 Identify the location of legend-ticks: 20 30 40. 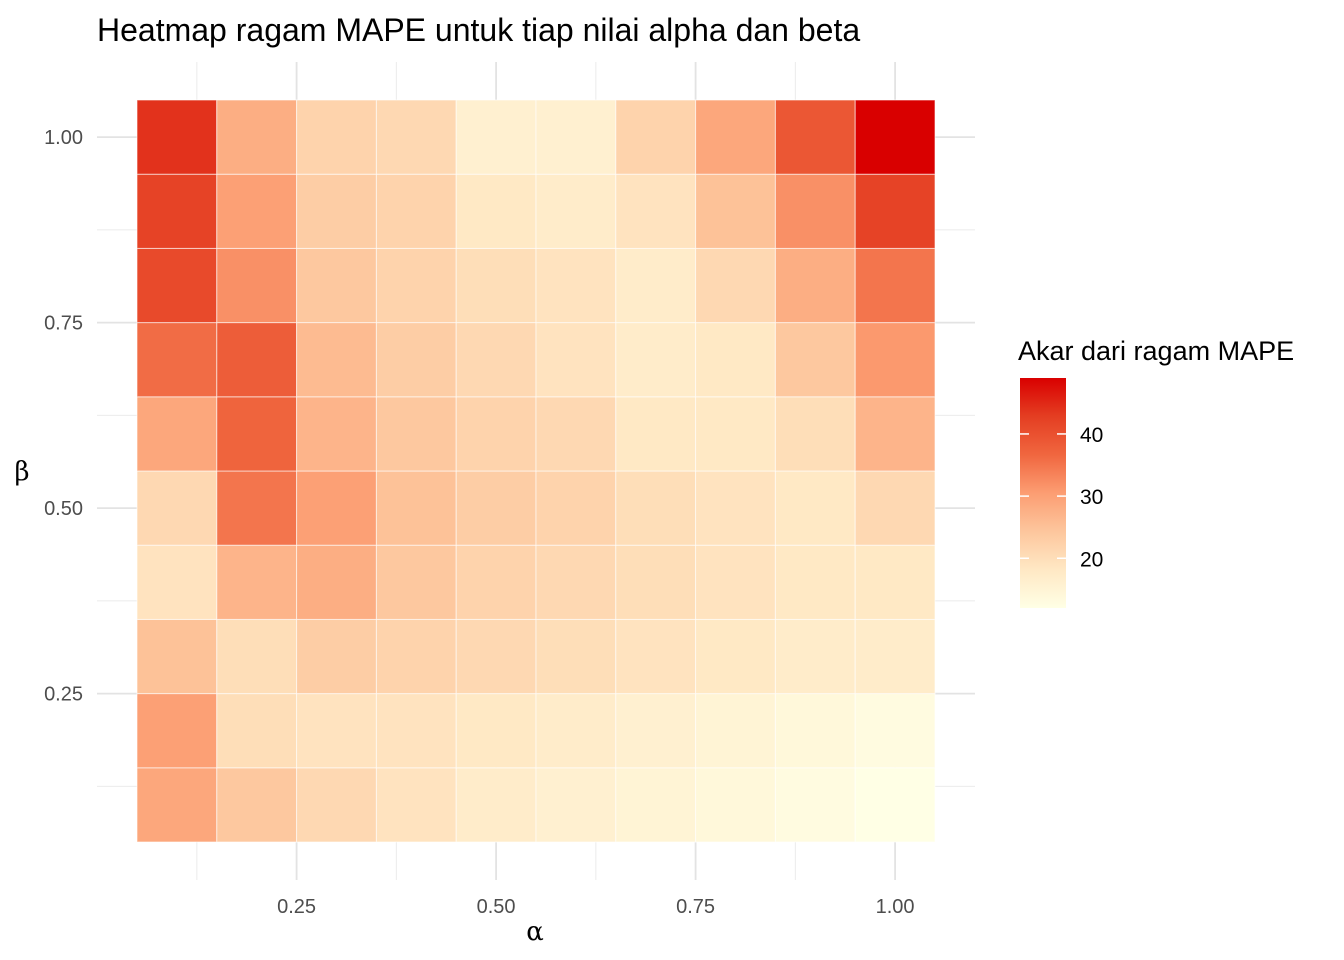
(1061, 497).